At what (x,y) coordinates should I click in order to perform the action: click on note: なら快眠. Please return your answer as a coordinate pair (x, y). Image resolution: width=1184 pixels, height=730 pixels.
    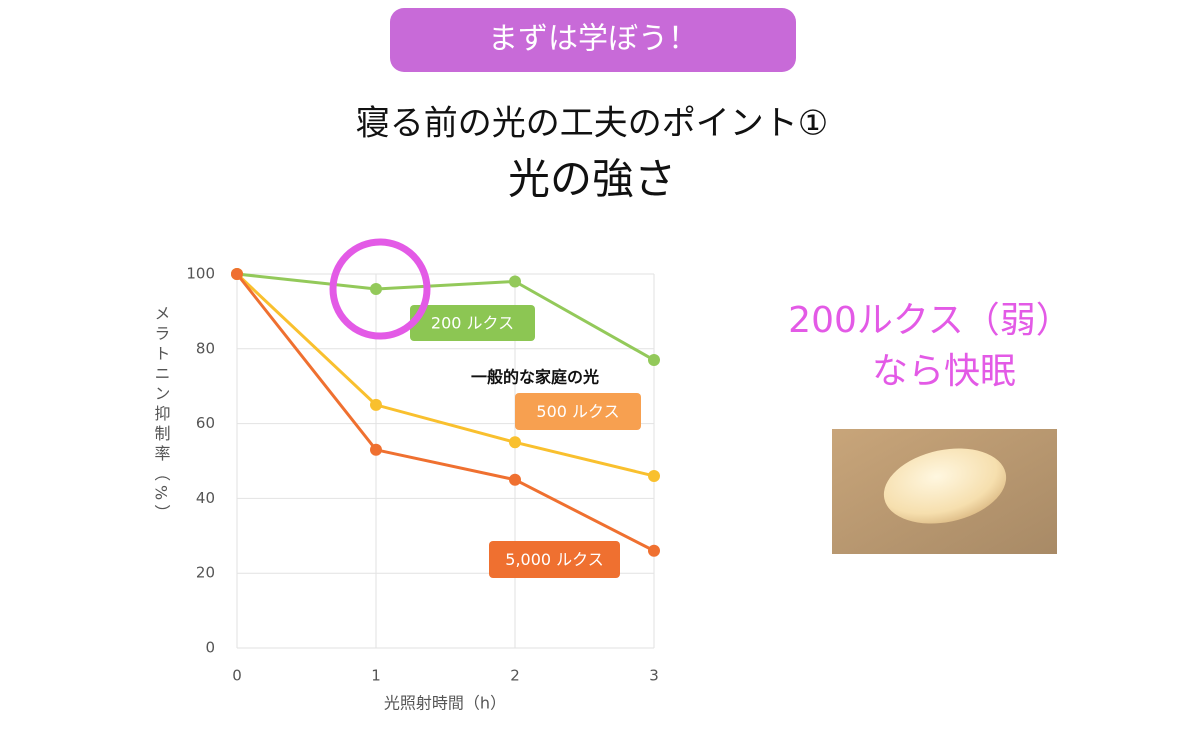
    Looking at the image, I should click on (944, 371).